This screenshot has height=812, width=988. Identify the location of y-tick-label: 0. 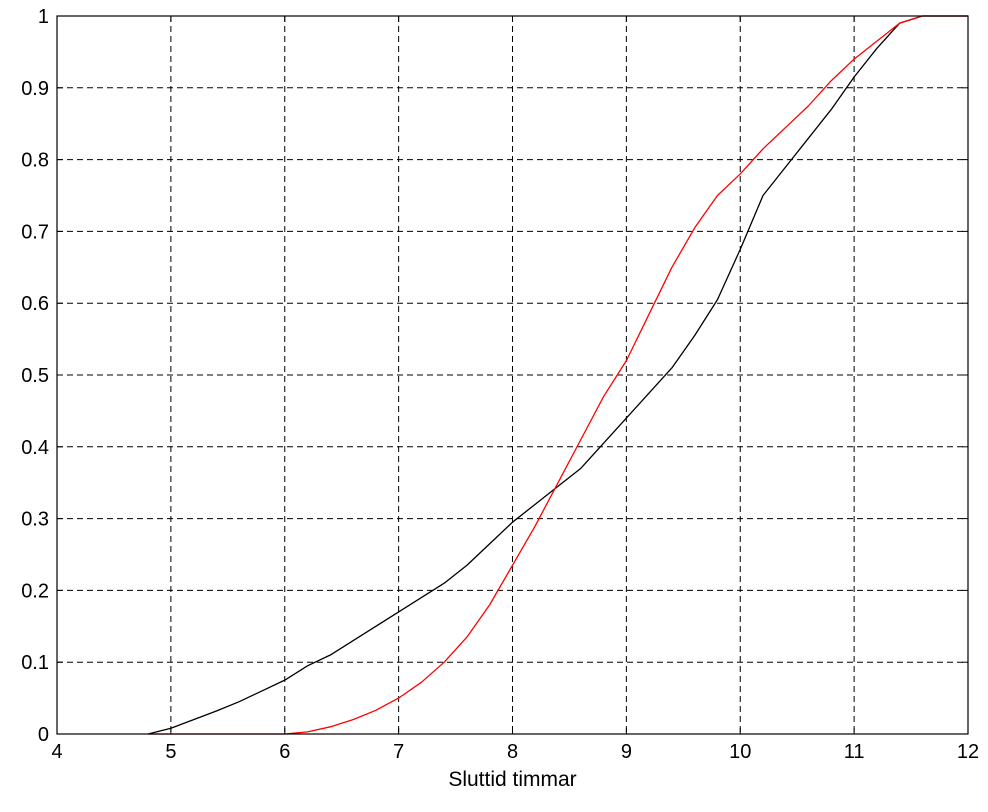
(43, 735).